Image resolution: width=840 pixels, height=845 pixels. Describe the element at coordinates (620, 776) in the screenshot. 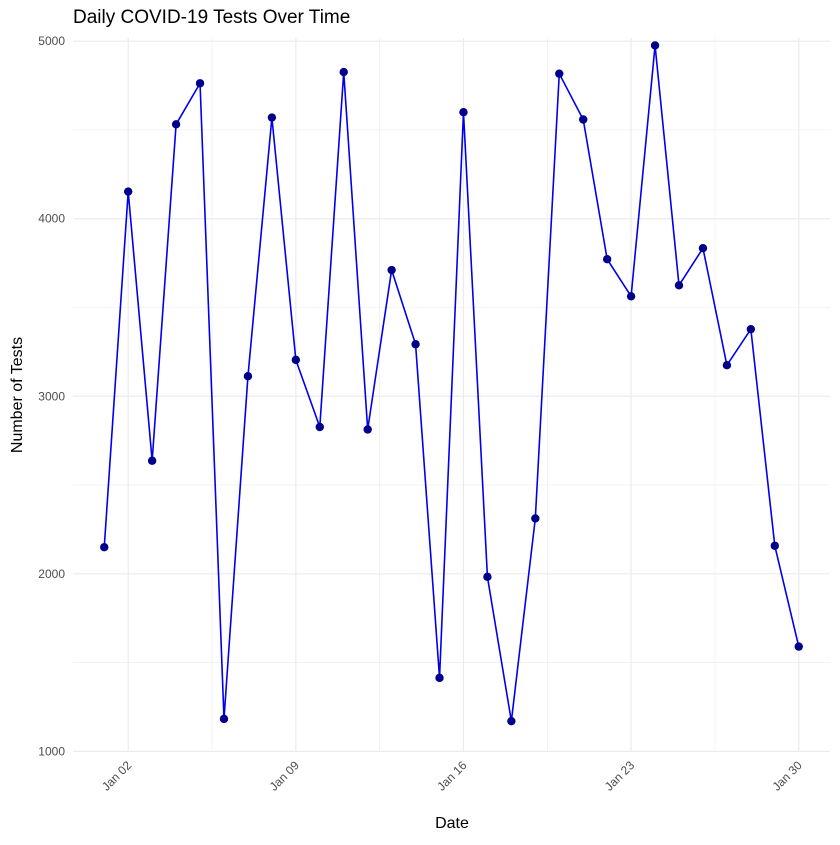

I see `x-tick-label: Jan 23` at that location.